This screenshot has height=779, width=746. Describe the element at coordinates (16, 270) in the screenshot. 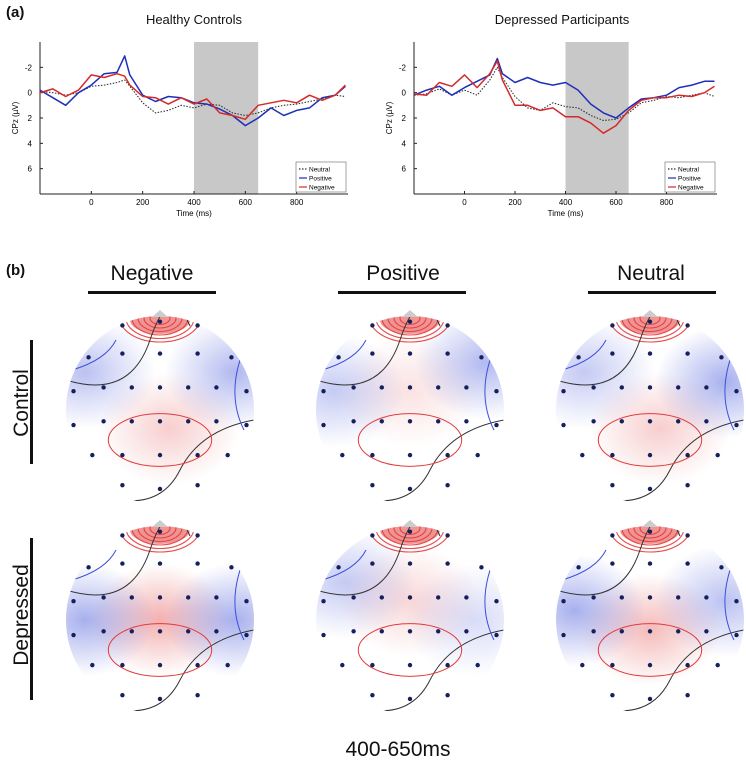

I see `panel-b-label: (b)` at that location.